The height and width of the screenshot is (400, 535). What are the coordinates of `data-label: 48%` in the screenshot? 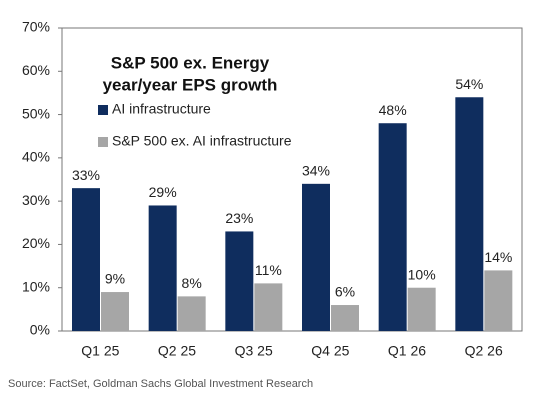 It's located at (393, 110).